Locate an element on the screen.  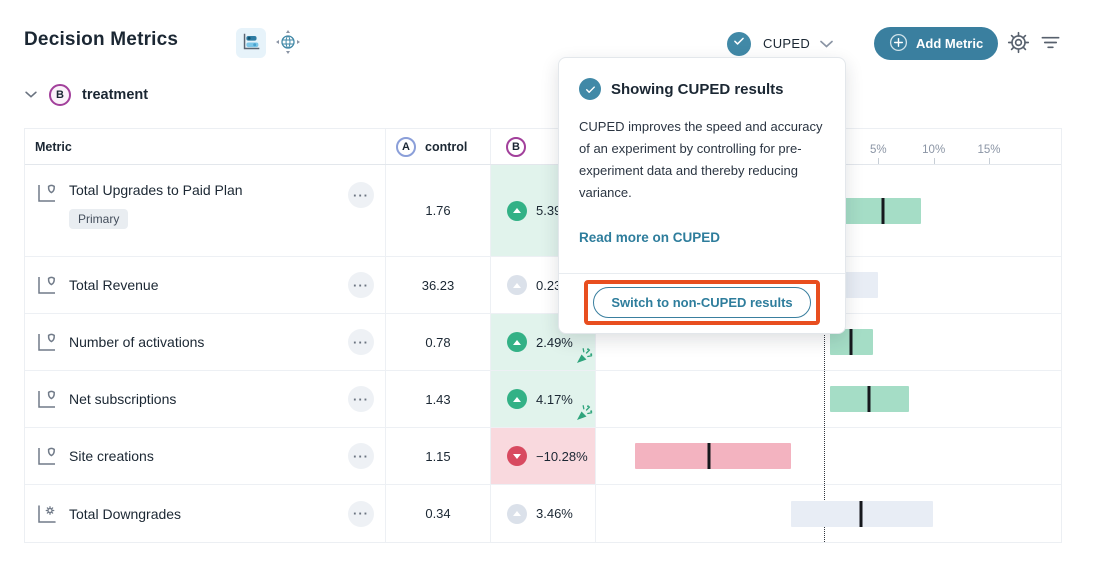
delta-value: −10.28% is located at coordinates (562, 456).